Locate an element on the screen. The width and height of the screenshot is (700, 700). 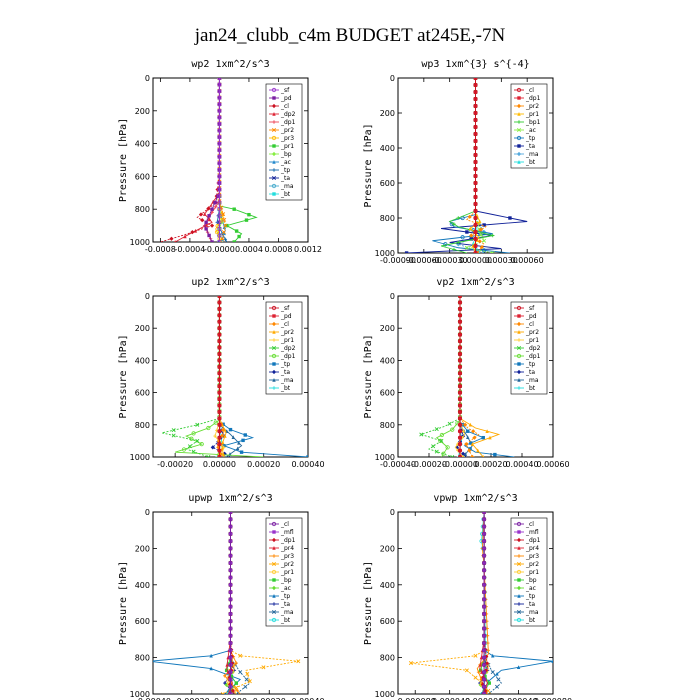
x-tick-label: -0.00060 is located at coordinates (424, 260).